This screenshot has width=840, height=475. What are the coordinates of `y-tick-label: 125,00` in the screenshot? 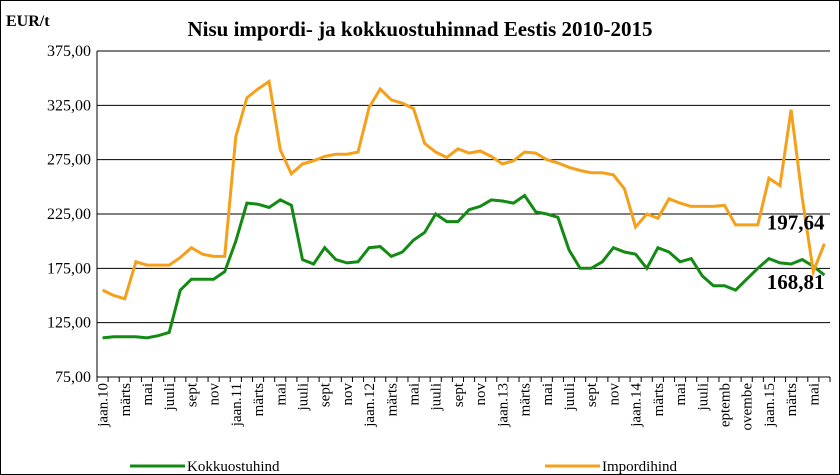 It's located at (69, 323).